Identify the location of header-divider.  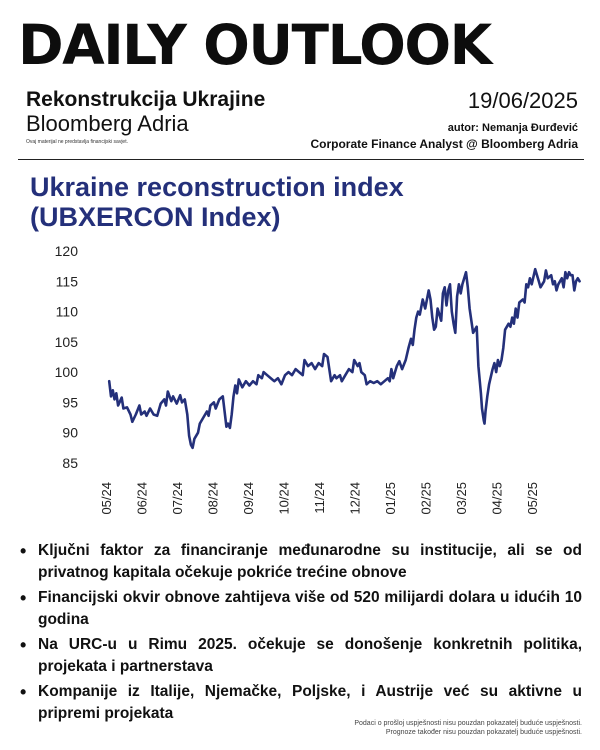
(301, 159).